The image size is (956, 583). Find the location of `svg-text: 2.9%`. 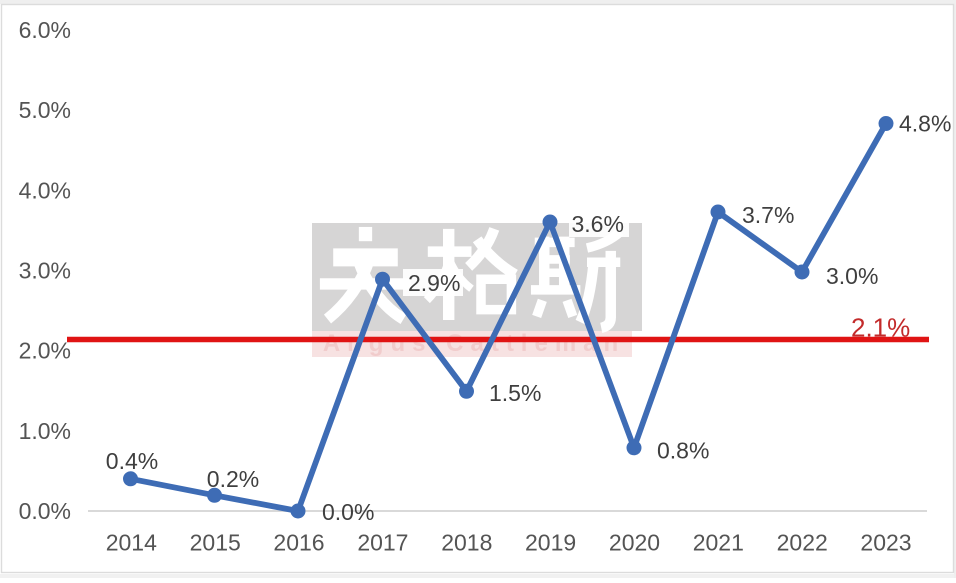

svg-text: 2.9% is located at coordinates (434, 283).